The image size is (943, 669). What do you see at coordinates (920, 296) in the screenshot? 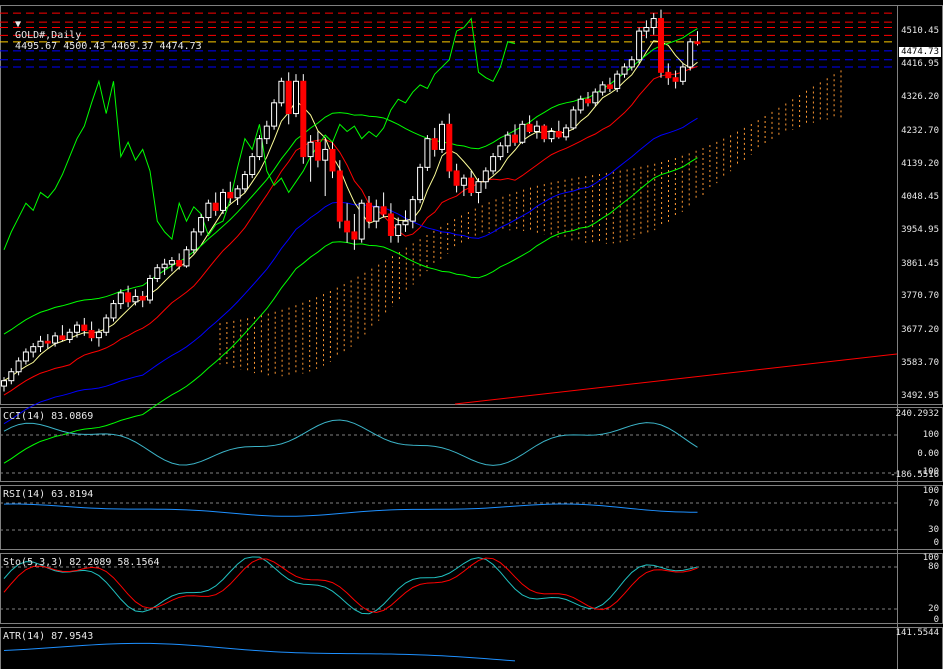
I see `price-tick-label: 3770.70` at bounding box center [920, 296].